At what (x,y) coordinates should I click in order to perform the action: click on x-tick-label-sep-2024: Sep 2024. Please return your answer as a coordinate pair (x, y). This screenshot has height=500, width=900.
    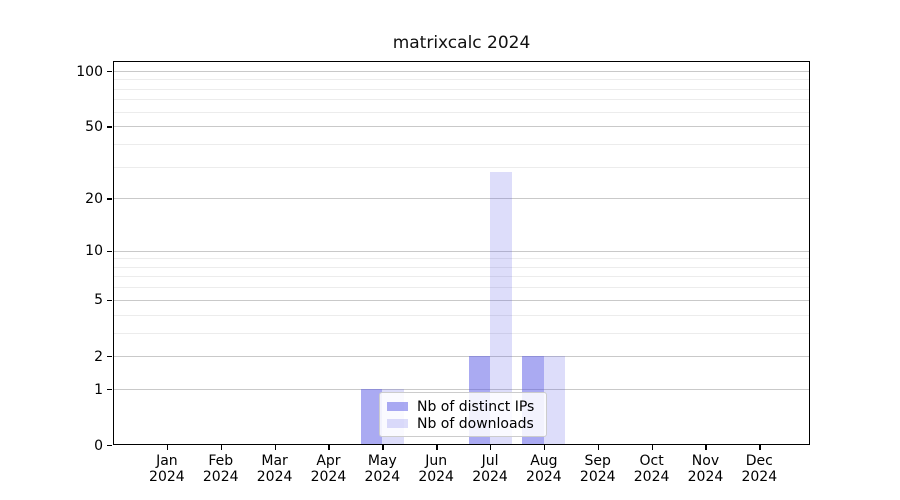
    Looking at the image, I should click on (597, 469).